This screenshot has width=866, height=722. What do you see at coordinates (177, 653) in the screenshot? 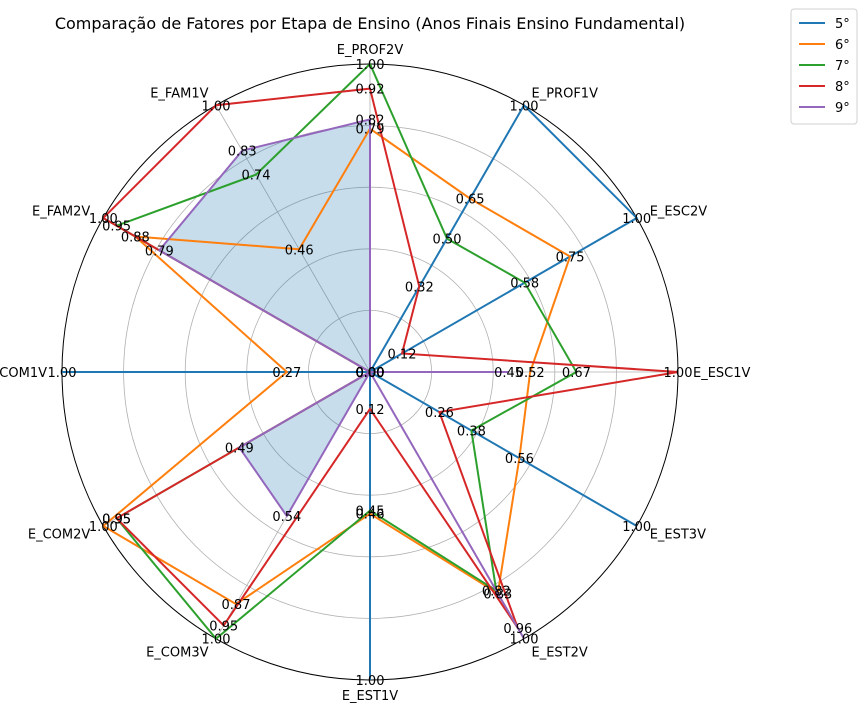
I see `axis-label-e_com3v: E_COM3V` at bounding box center [177, 653].